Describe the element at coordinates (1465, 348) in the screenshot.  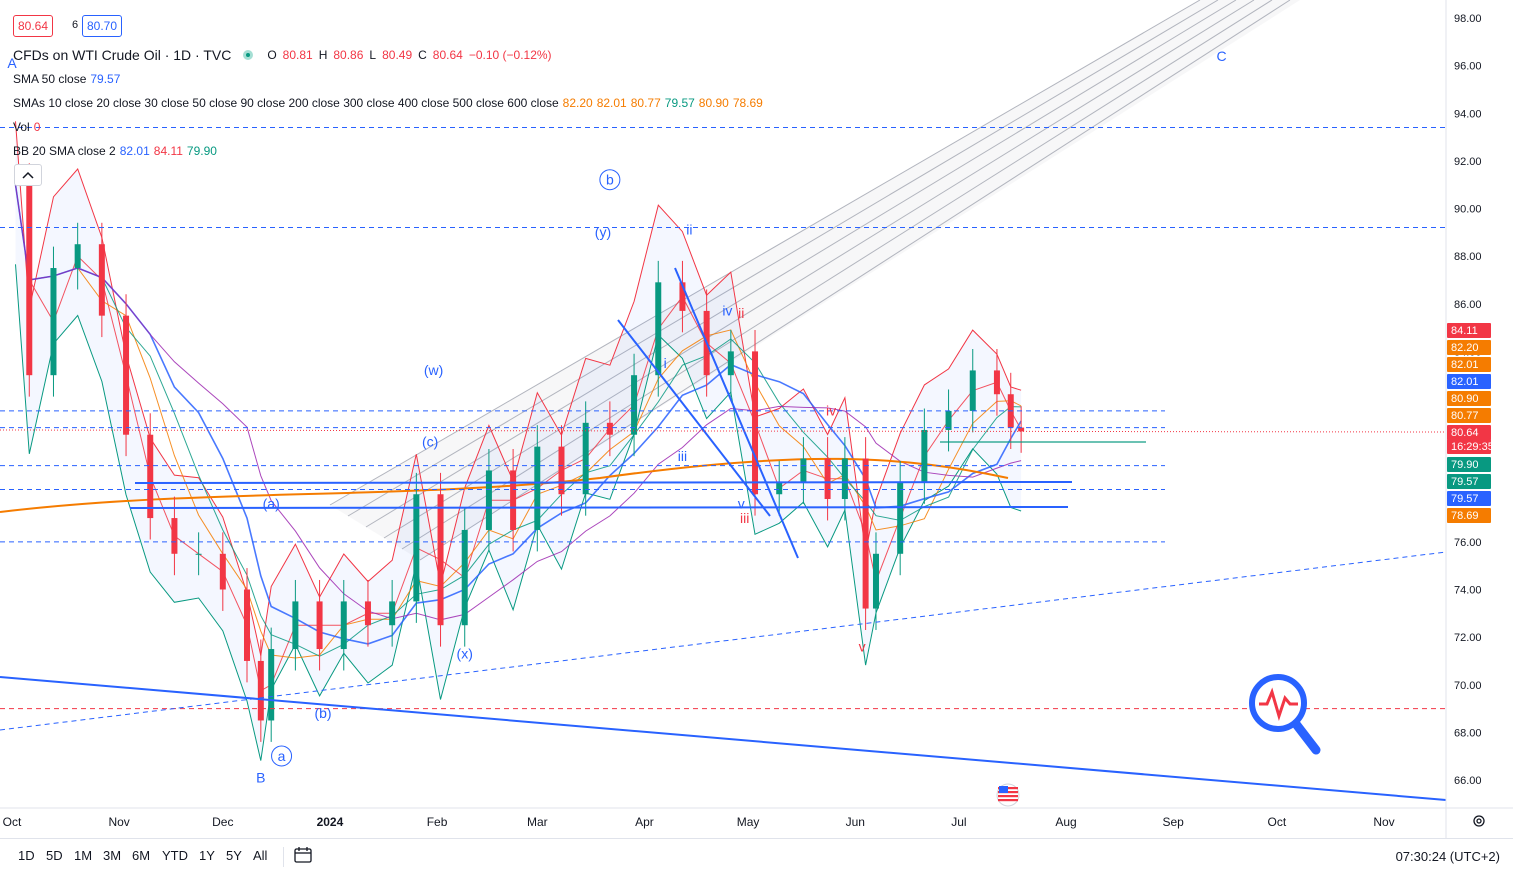
I see `price-label-text: 82.20` at that location.